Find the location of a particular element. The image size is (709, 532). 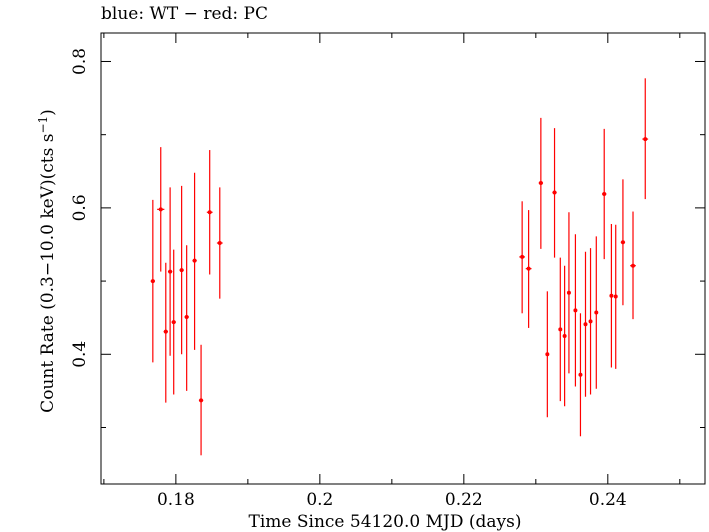

y-axis-label-close: ) is located at coordinates (48, 112).